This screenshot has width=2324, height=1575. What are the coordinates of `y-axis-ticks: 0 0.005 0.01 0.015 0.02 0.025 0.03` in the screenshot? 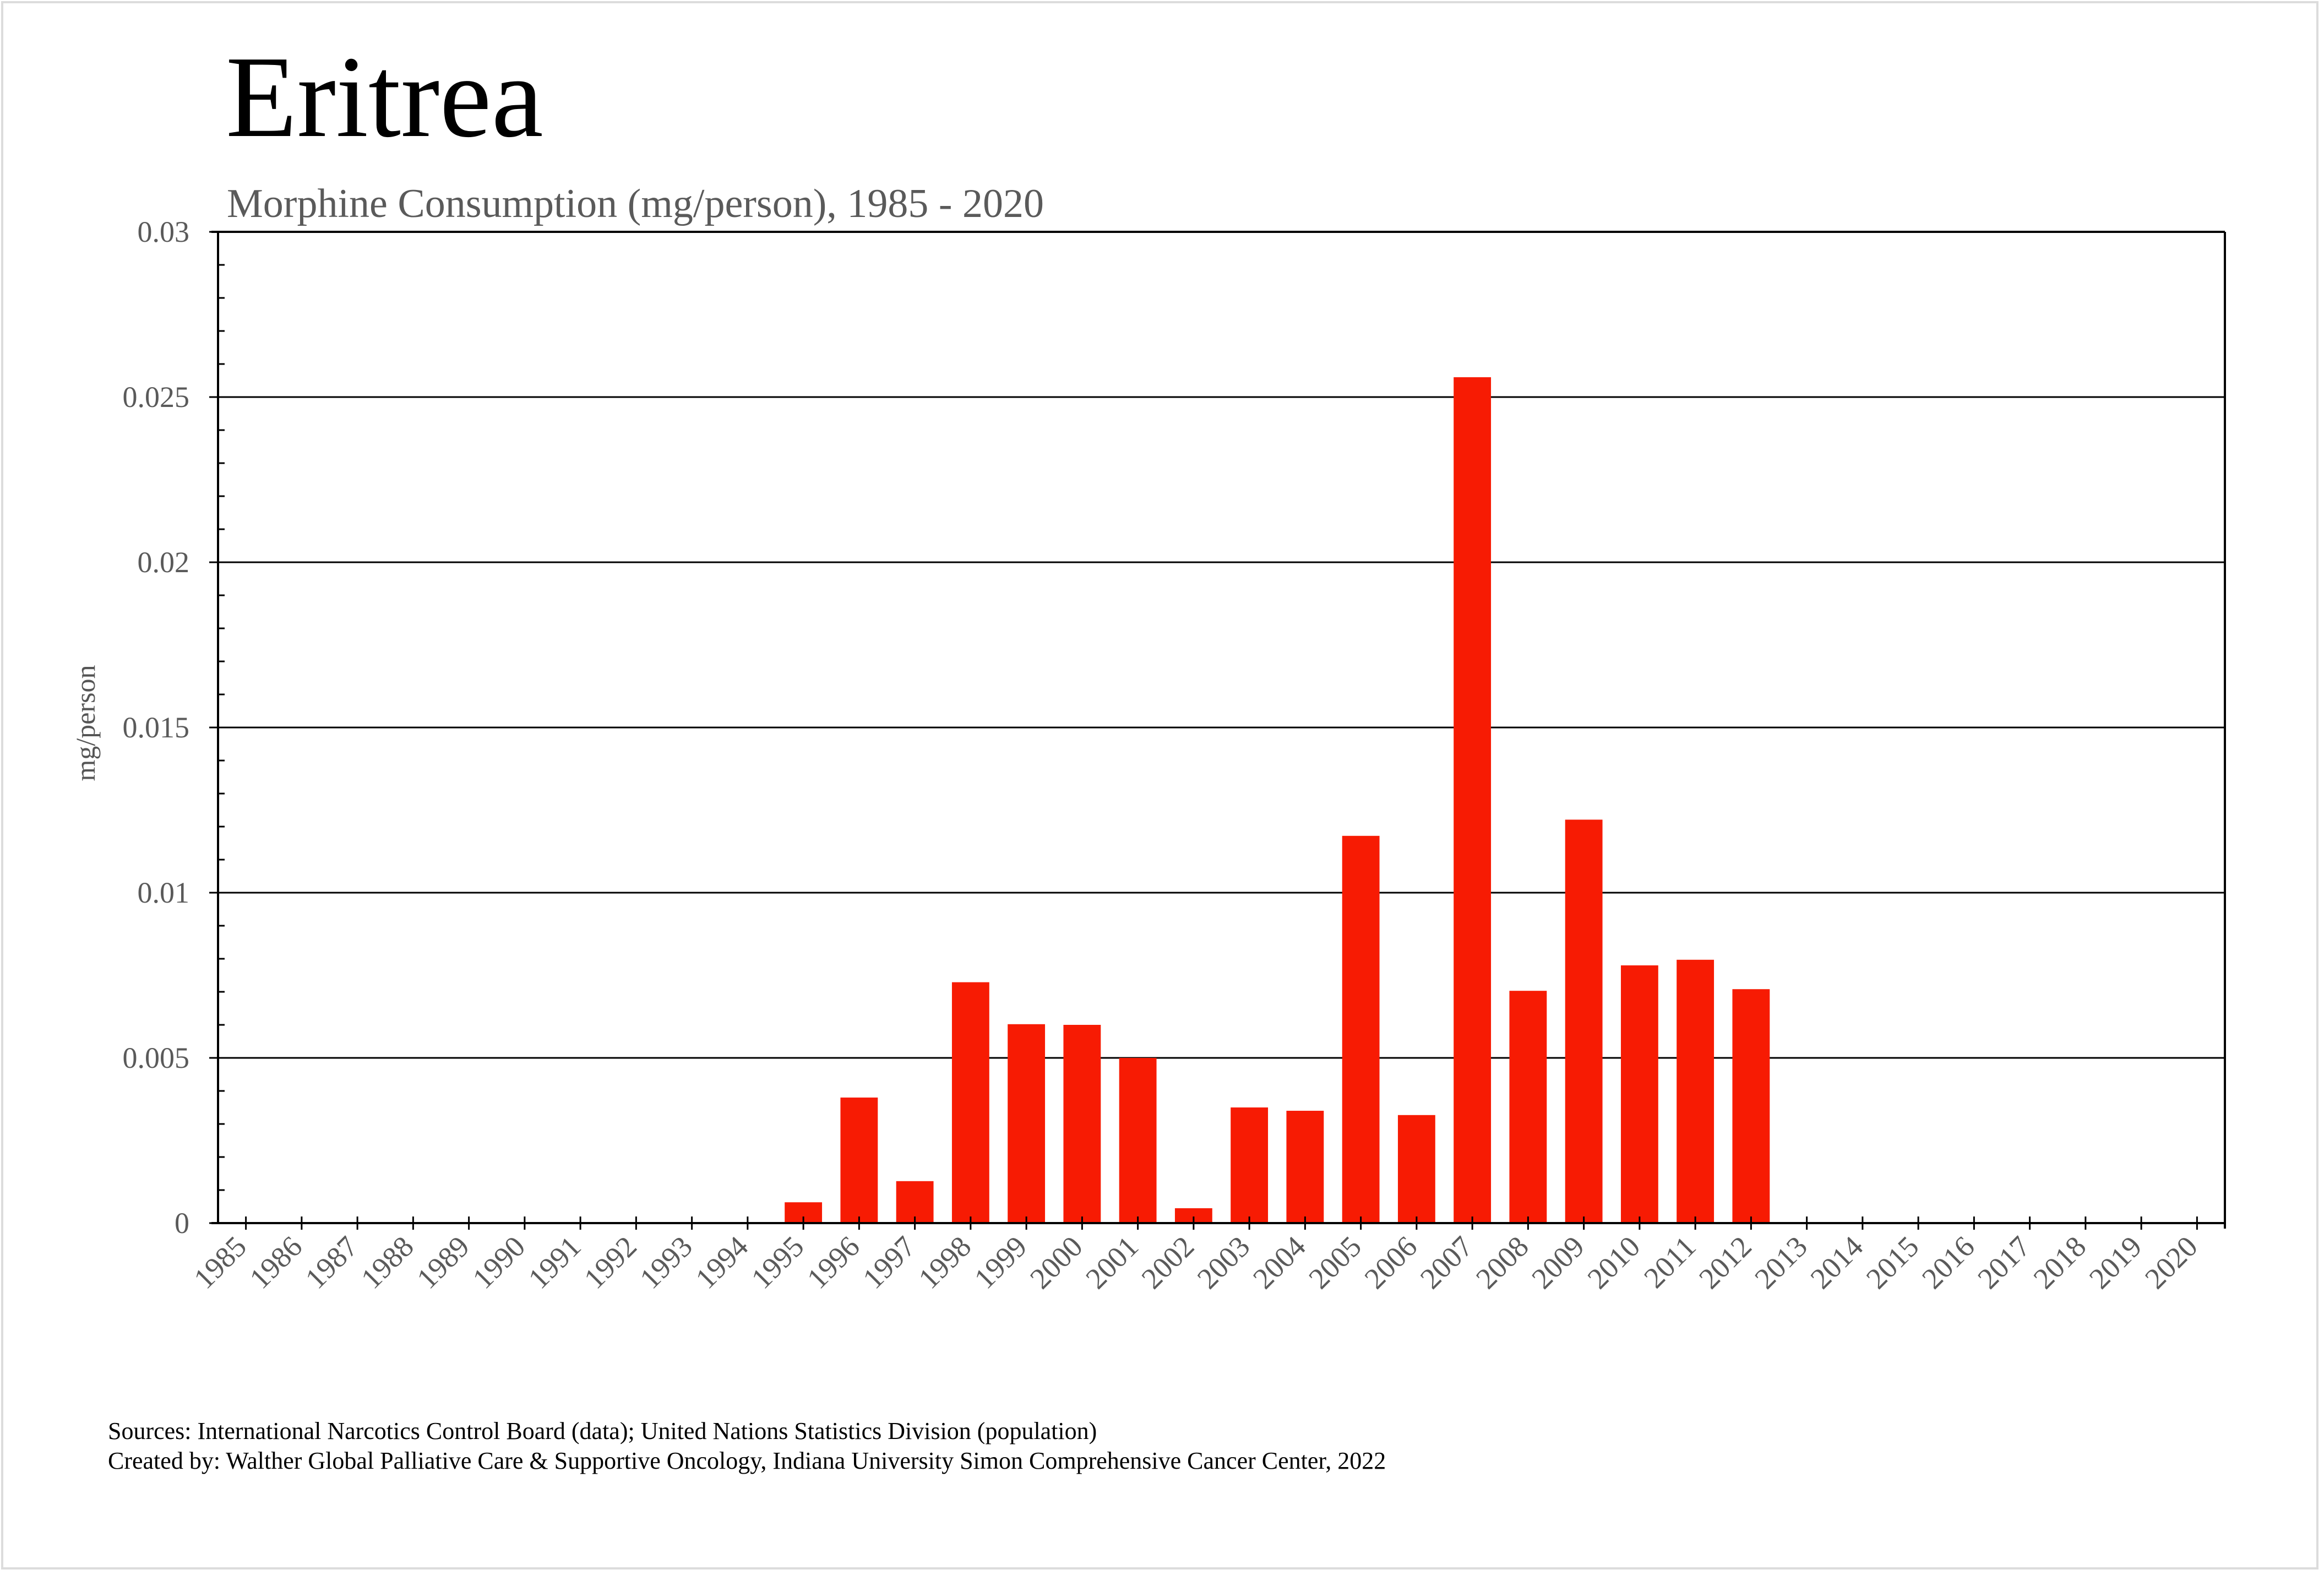 It's located at (174, 727).